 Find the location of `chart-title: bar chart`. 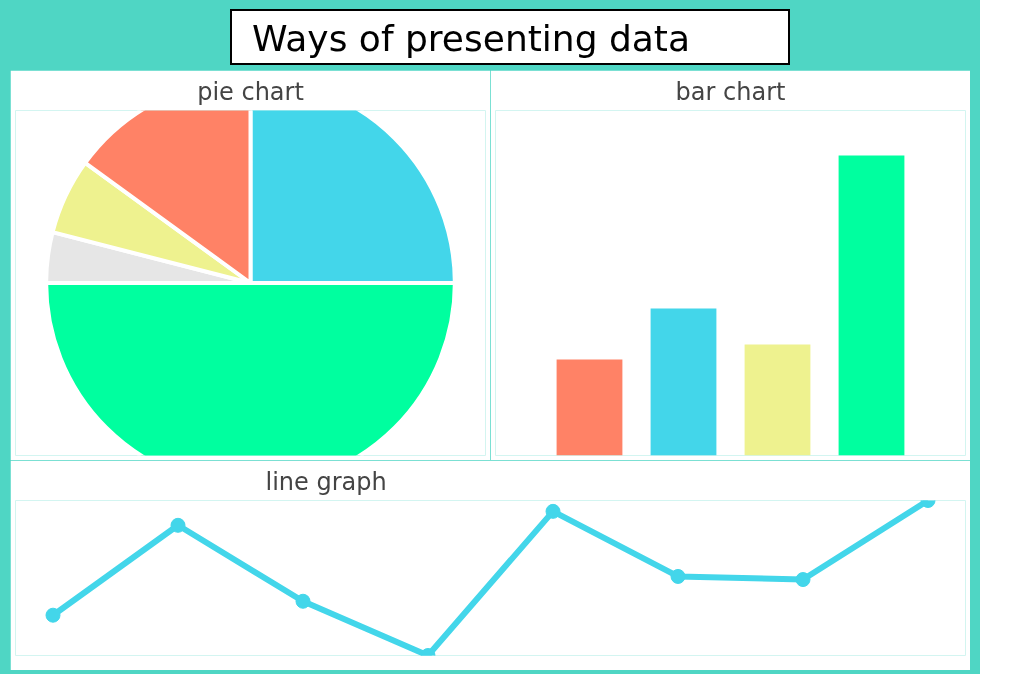

chart-title: bar chart is located at coordinates (730, 91).